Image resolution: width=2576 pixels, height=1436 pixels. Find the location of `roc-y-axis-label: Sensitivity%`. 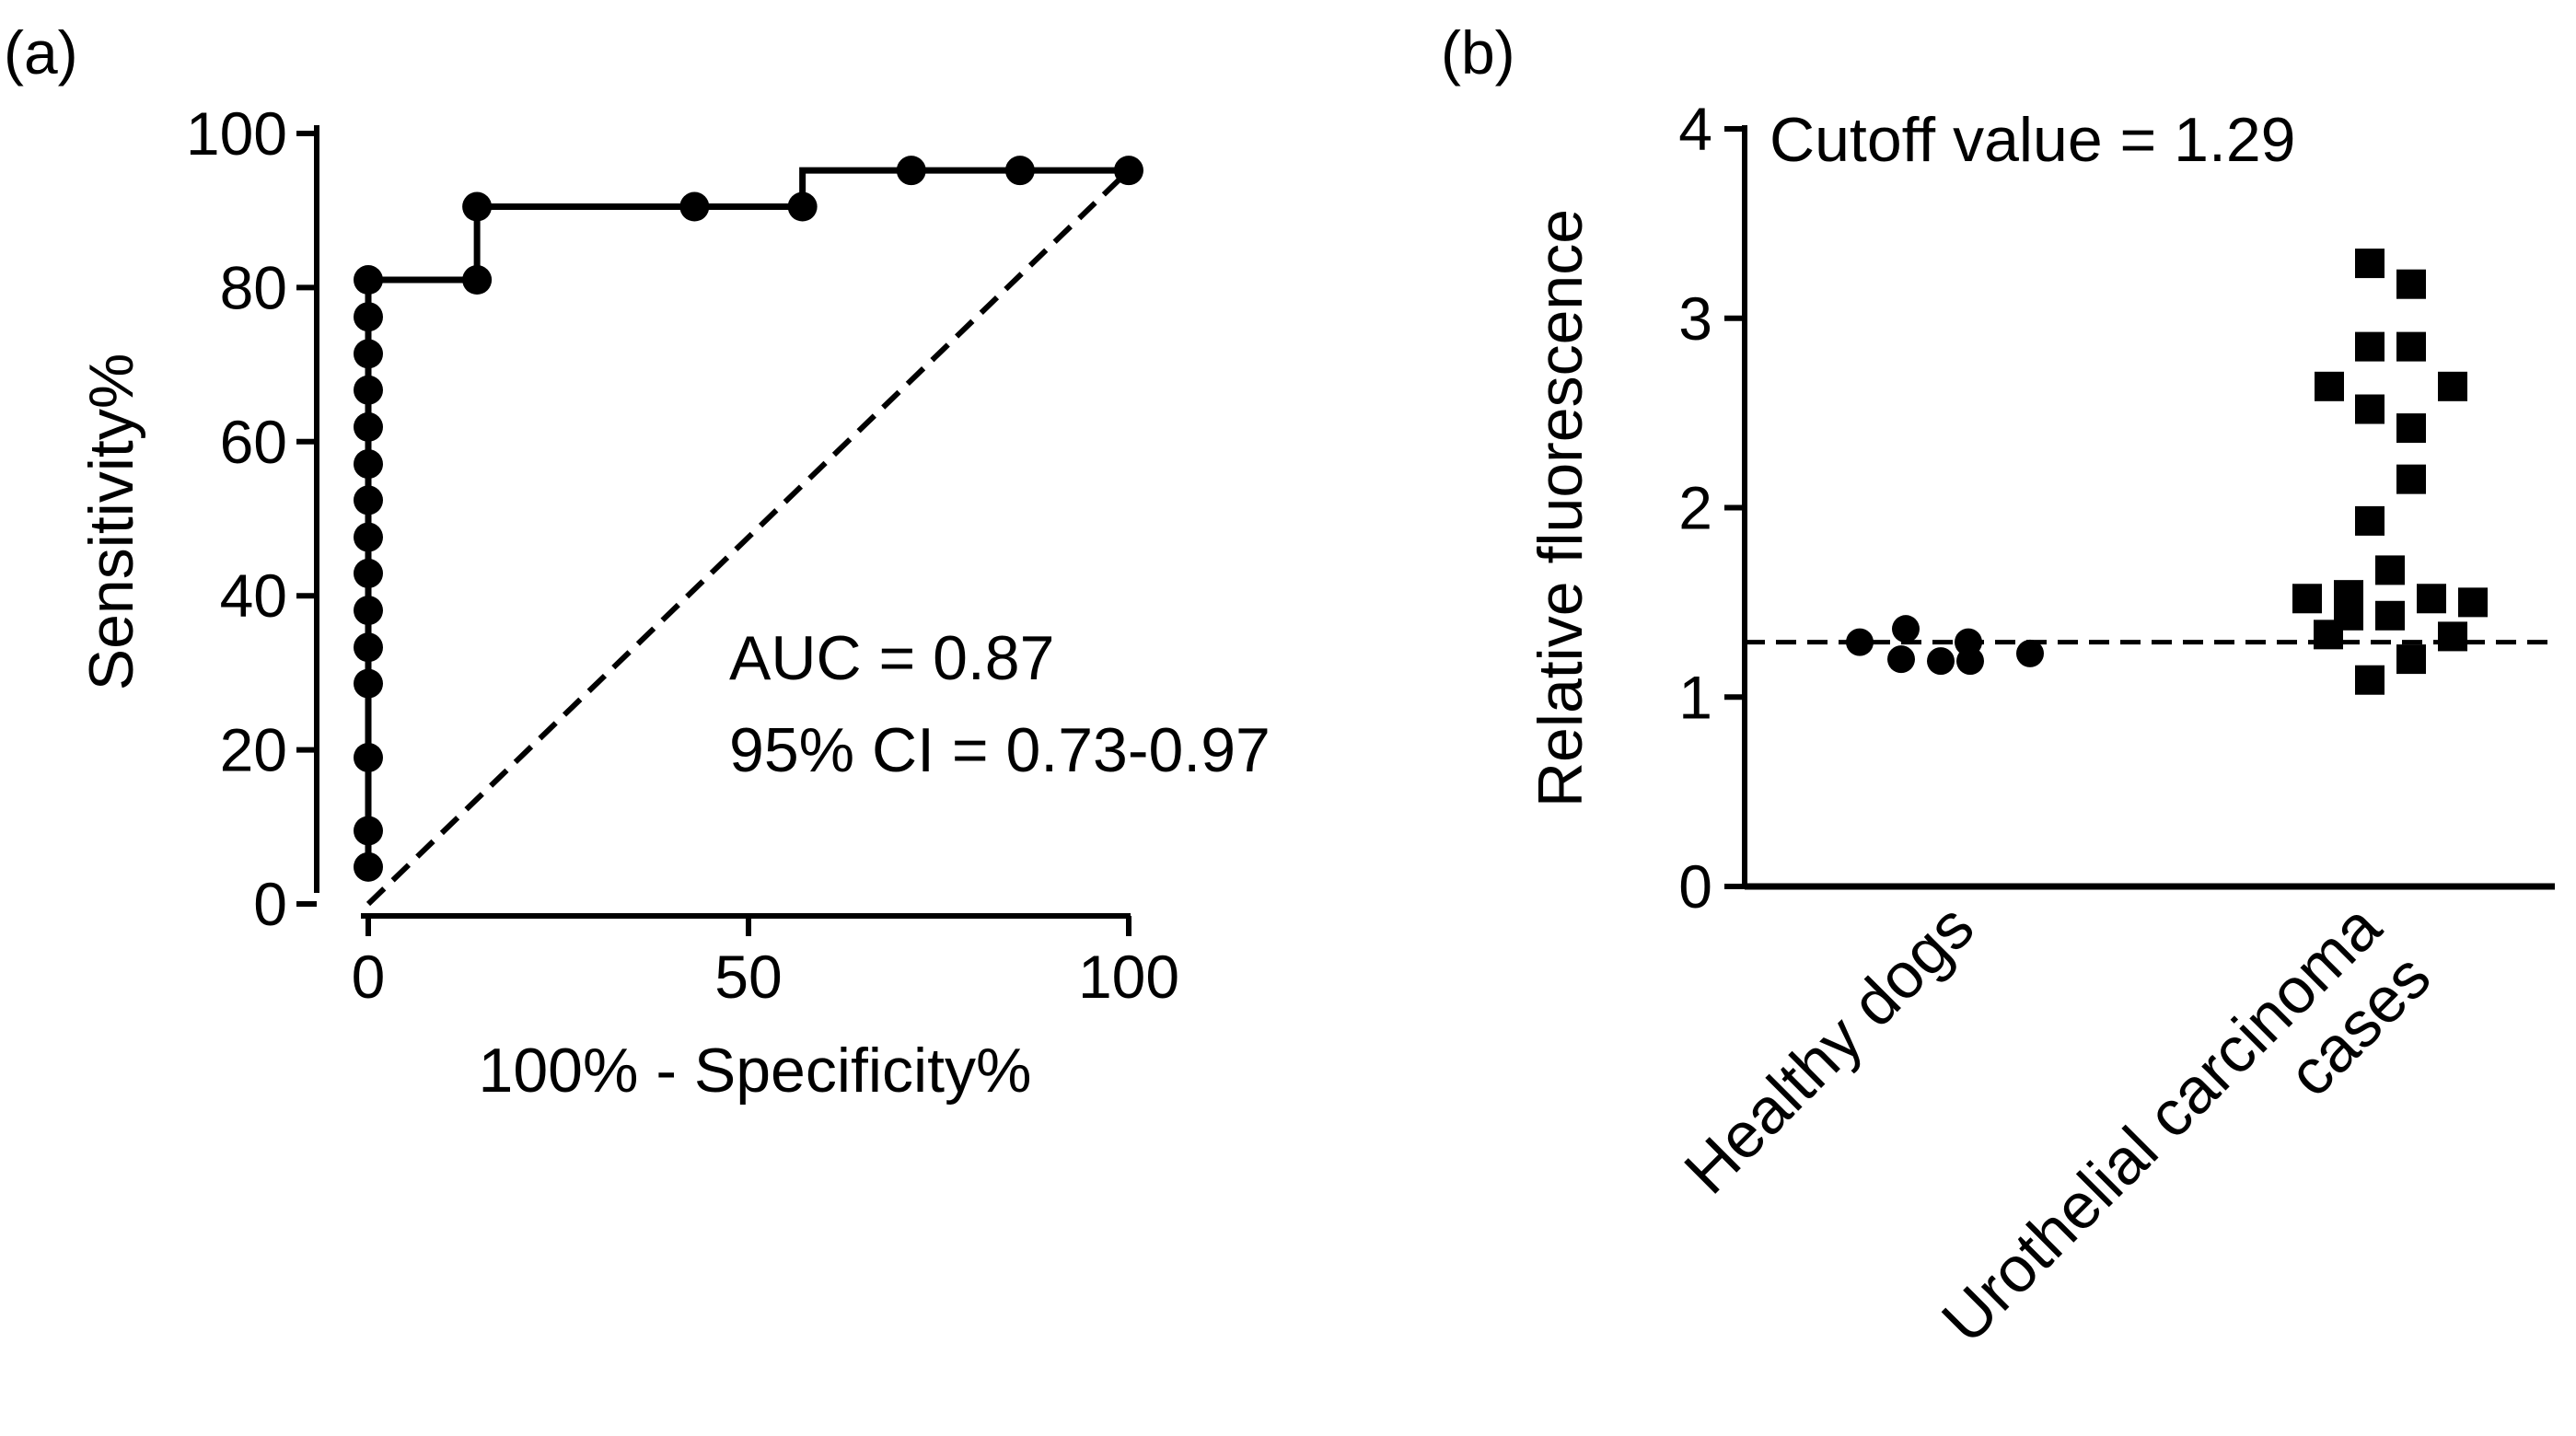

roc-y-axis-label: Sensitivity% is located at coordinates (111, 522).